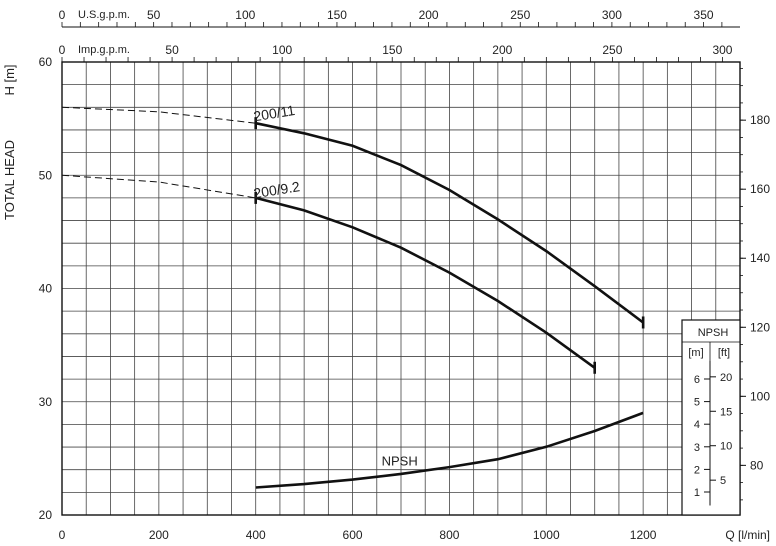 The image size is (776, 546). I want to click on npsh-m-tick-label: 1, so click(697, 493).